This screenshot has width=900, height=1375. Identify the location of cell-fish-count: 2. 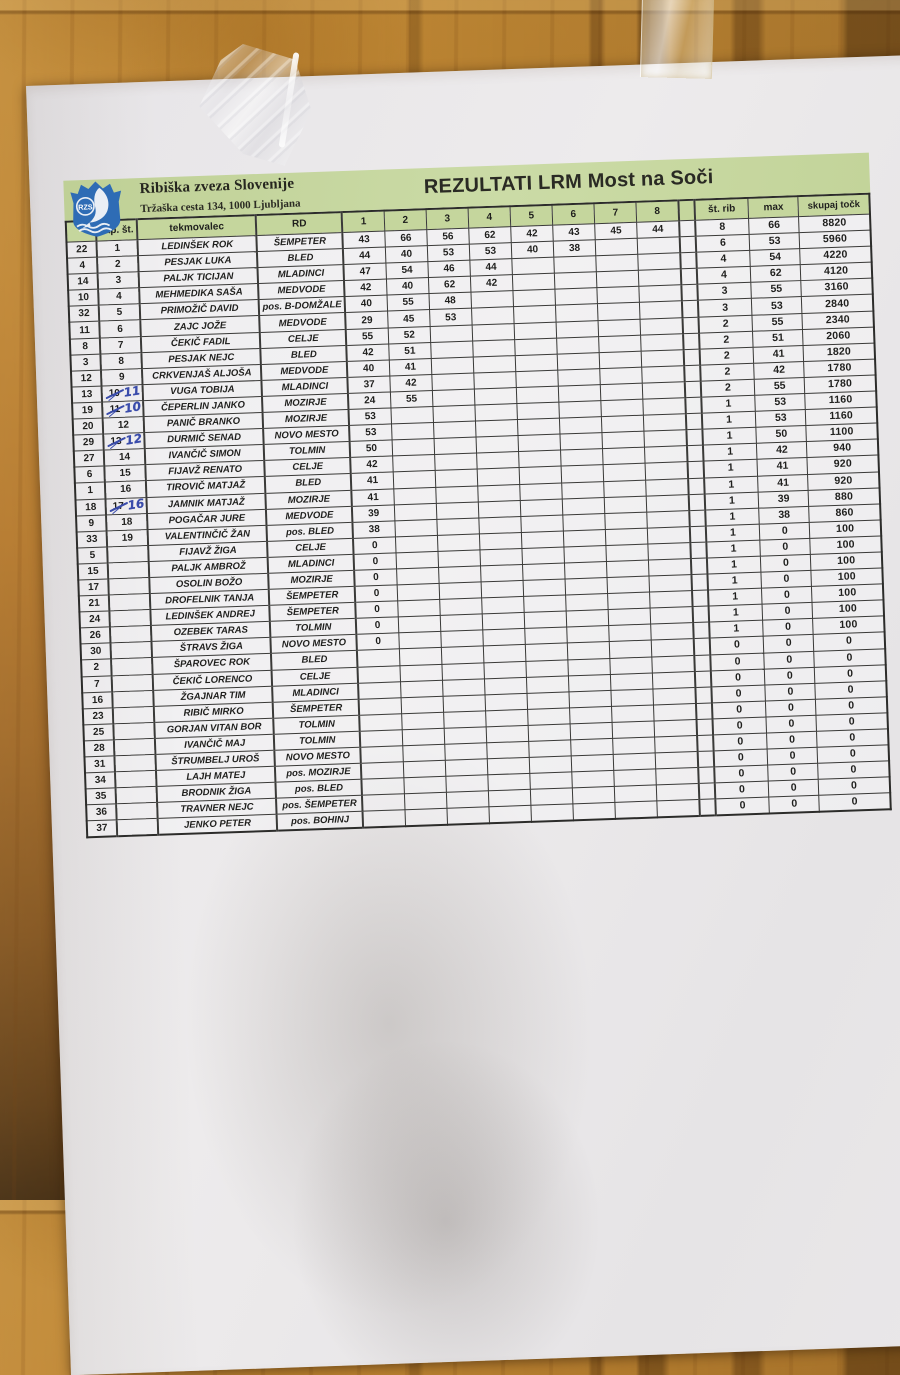
(725, 323).